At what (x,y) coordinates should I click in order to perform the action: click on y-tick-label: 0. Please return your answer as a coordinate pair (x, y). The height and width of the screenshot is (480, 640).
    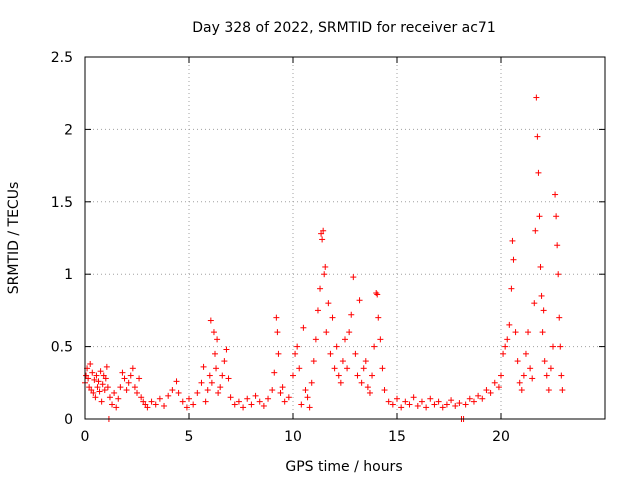
    Looking at the image, I should click on (68, 420).